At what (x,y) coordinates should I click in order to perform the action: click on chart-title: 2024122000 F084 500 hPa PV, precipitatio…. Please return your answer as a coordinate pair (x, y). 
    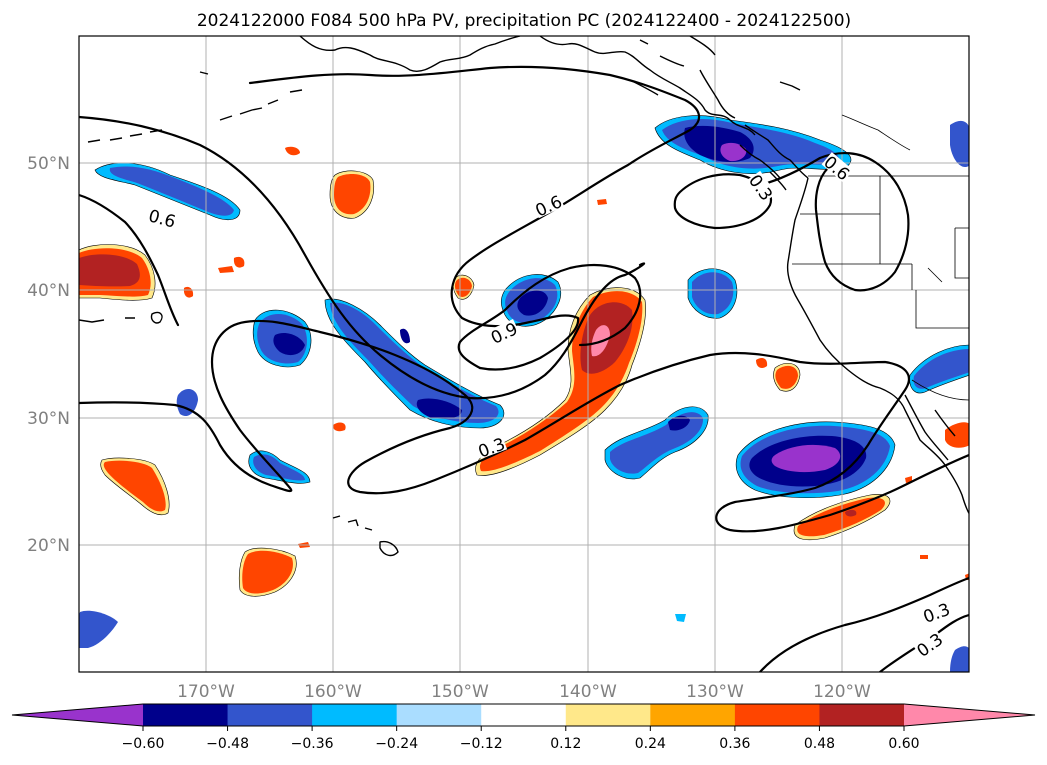
    Looking at the image, I should click on (524, 21).